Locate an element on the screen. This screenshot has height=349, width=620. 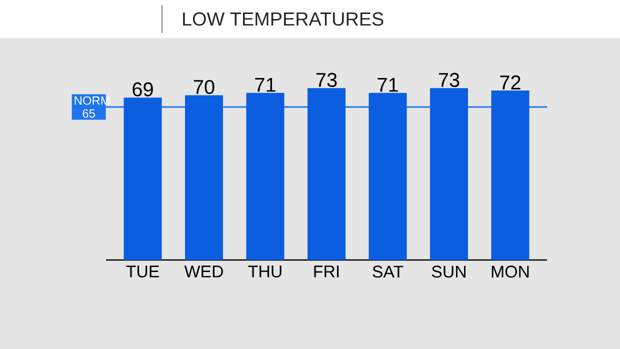
x-tick-label: TUE is located at coordinates (142, 272).